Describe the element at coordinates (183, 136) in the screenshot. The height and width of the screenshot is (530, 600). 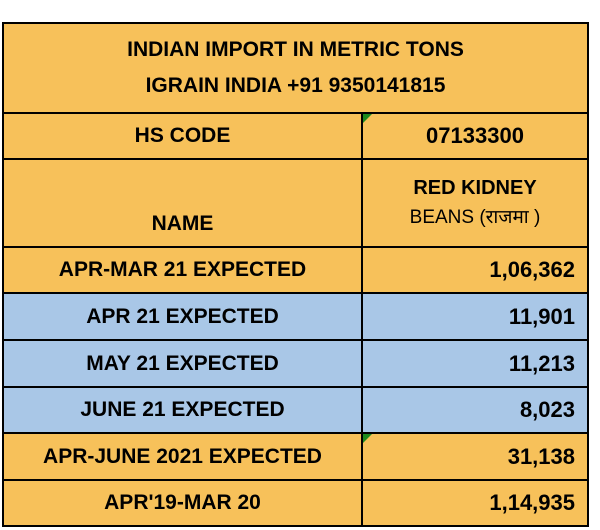
I see `hs-code-label: HS CODE` at that location.